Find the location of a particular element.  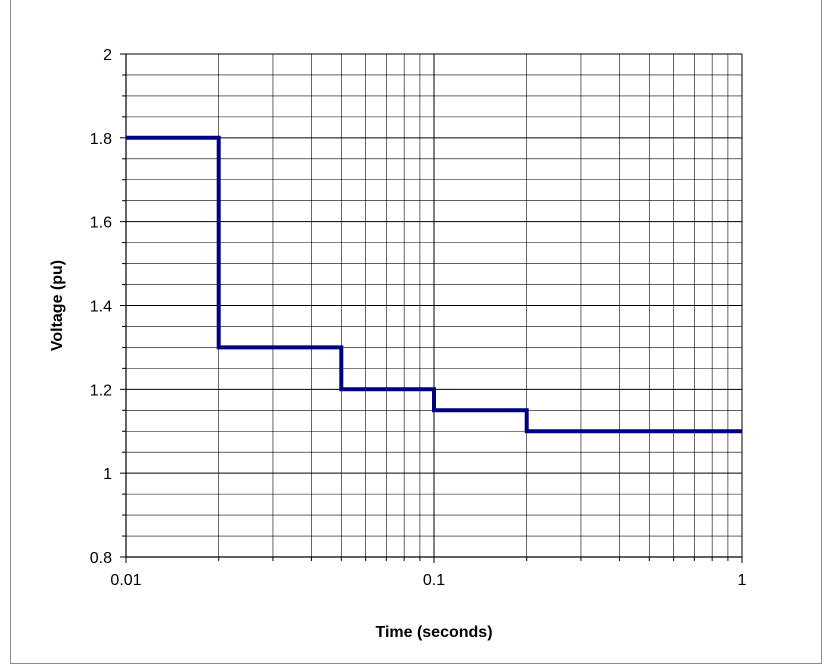

x-tick-label: 1 is located at coordinates (742, 580).